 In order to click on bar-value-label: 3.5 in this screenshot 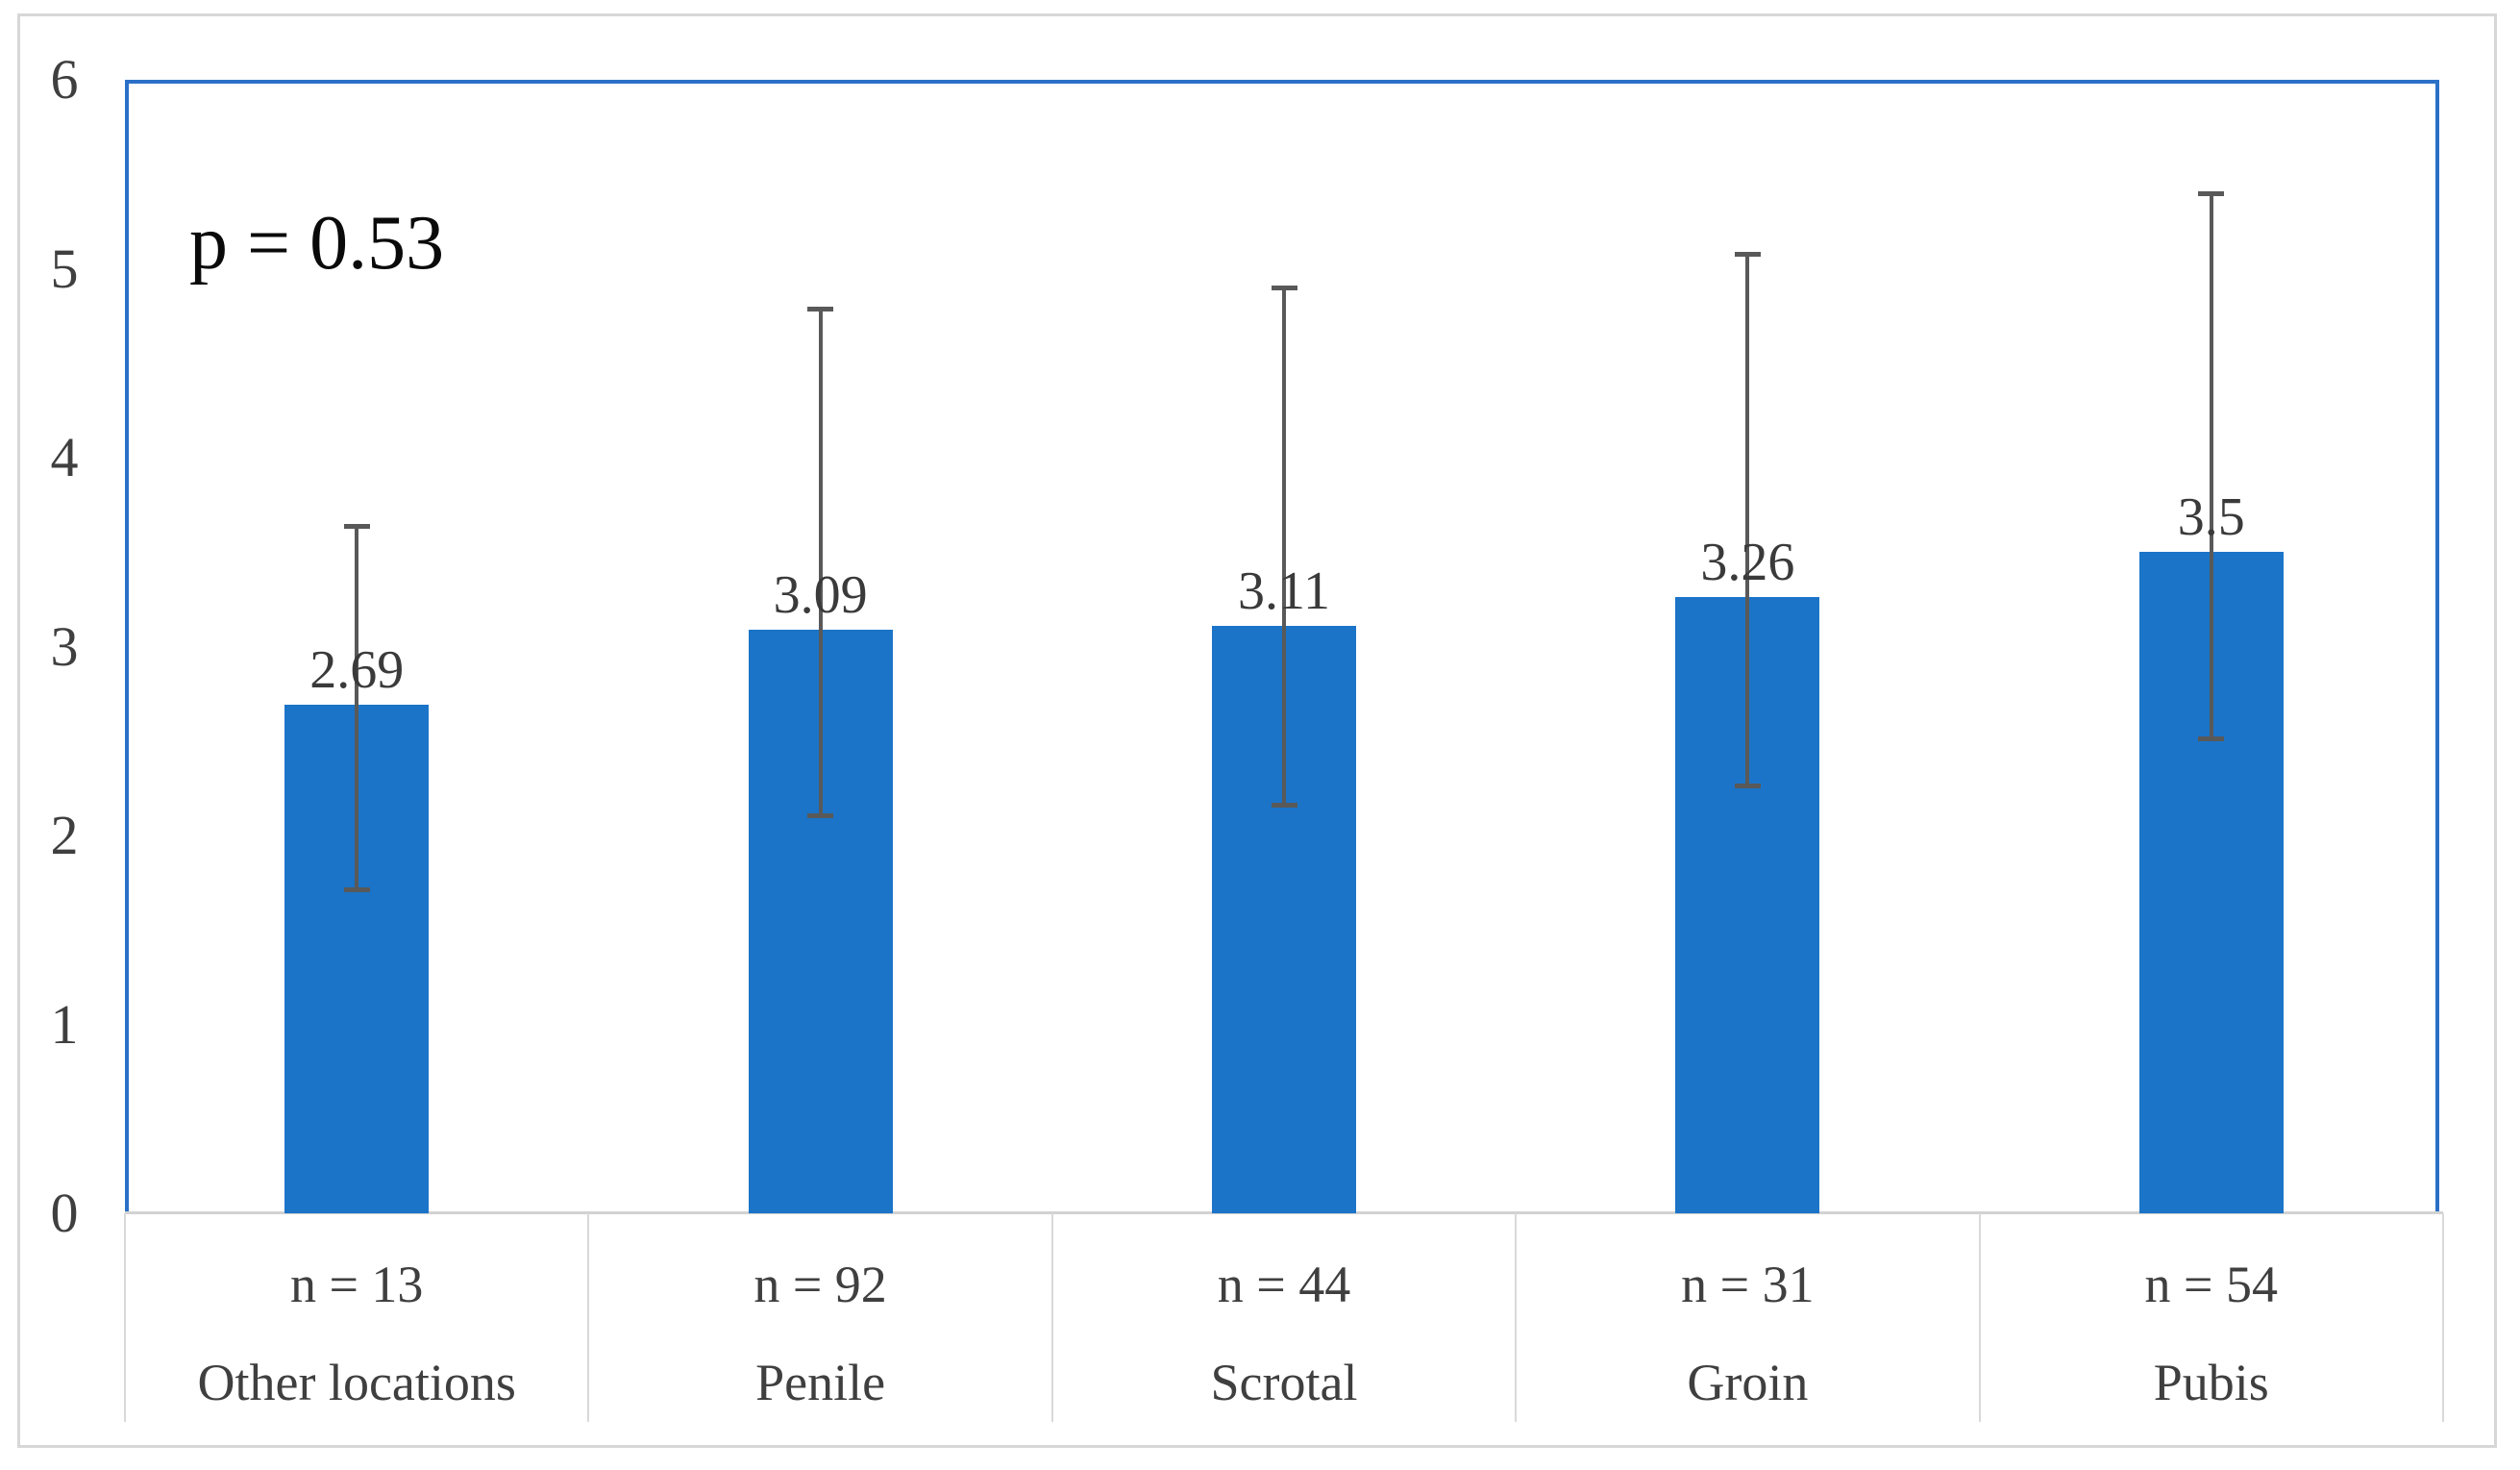, I will do `click(2211, 517)`.